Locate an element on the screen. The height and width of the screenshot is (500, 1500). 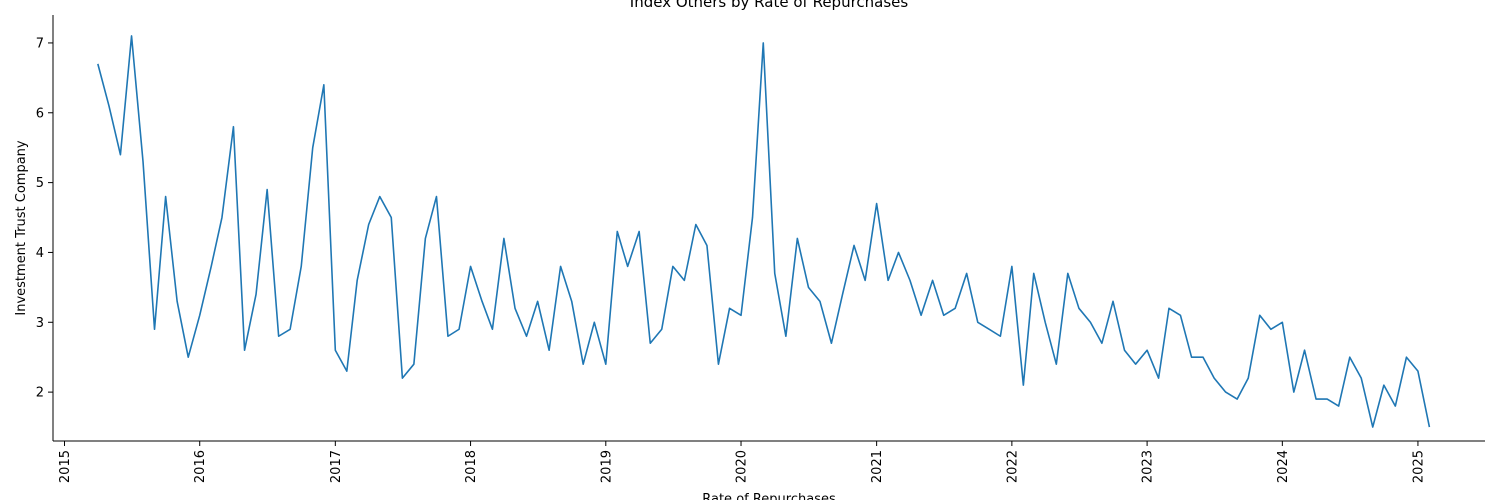
x-tick-label: 2015 is located at coordinates (65, 466).